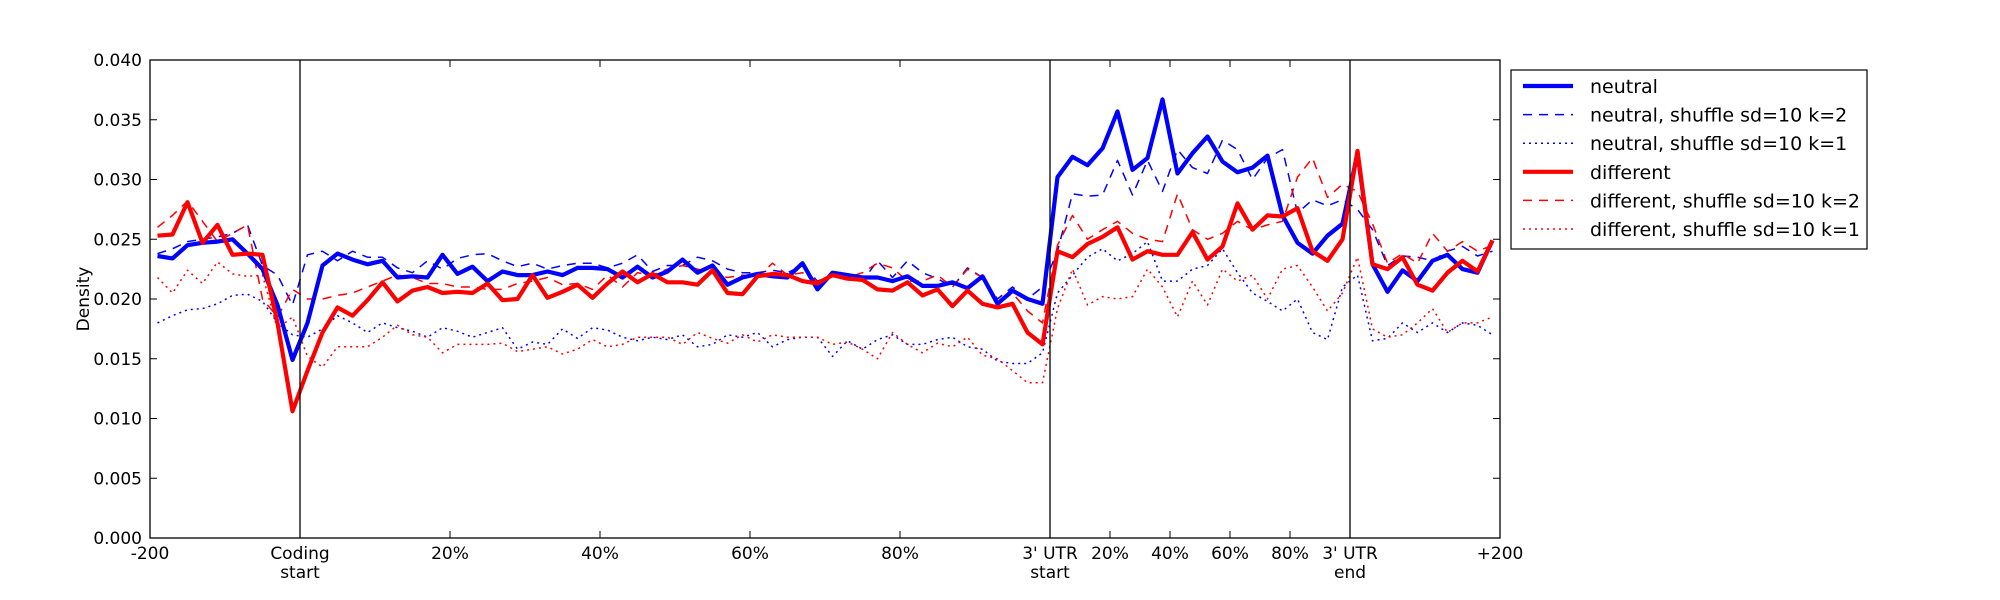 Image resolution: width=2000 pixels, height=600 pixels. Describe the element at coordinates (299, 554) in the screenshot. I see `x-tick-label: Coding` at that location.